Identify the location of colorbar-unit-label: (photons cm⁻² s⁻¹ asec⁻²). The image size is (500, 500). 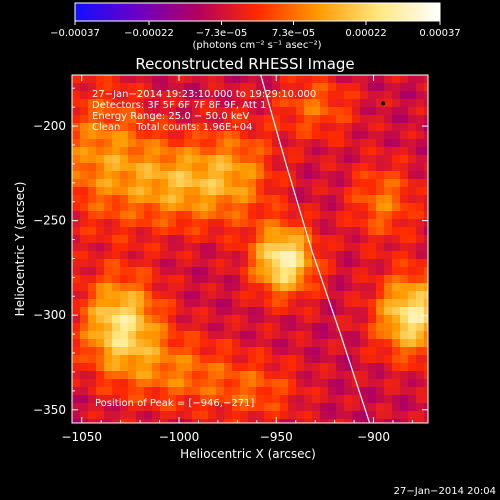
(256, 45).